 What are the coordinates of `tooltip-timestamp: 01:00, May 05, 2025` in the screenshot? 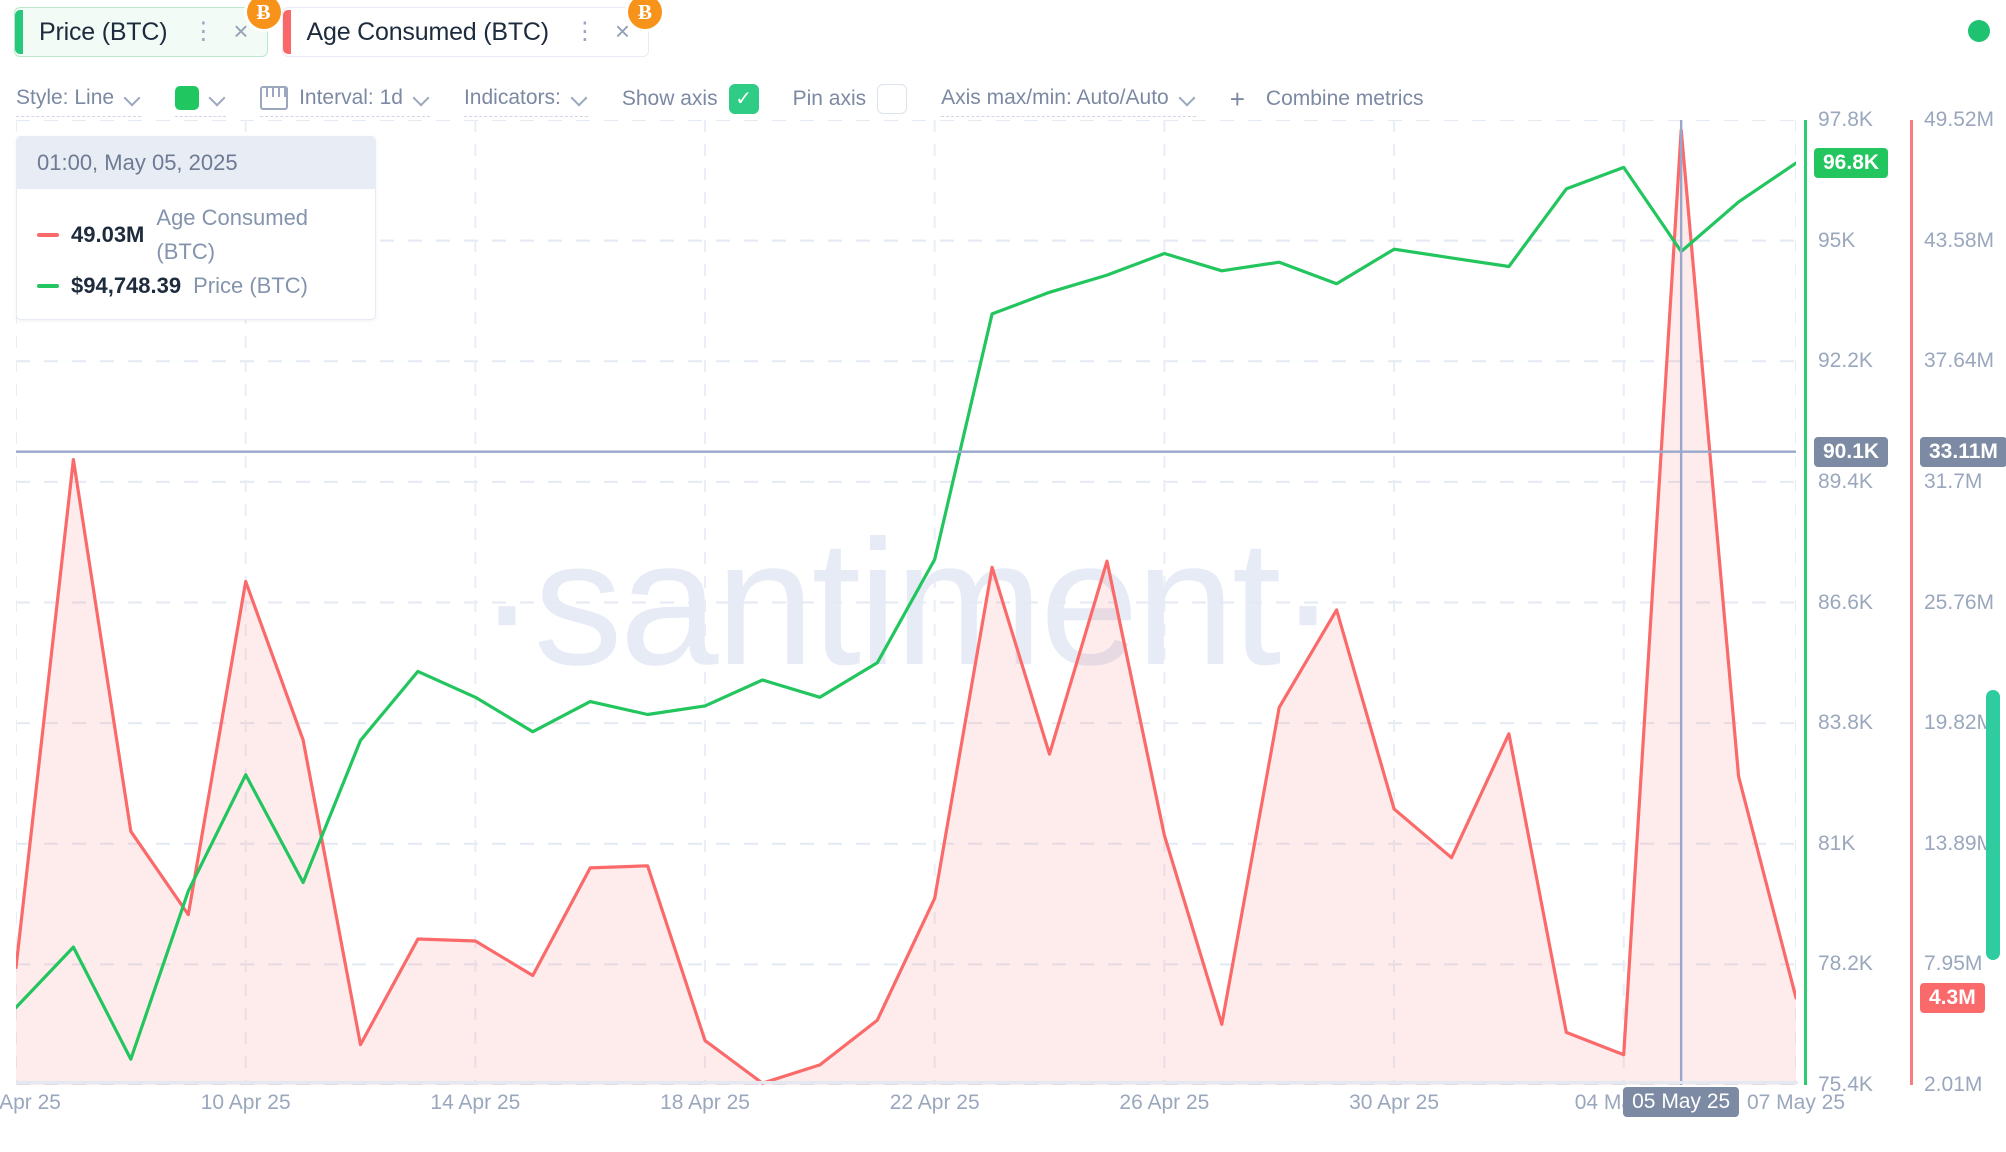 It's located at (196, 163).